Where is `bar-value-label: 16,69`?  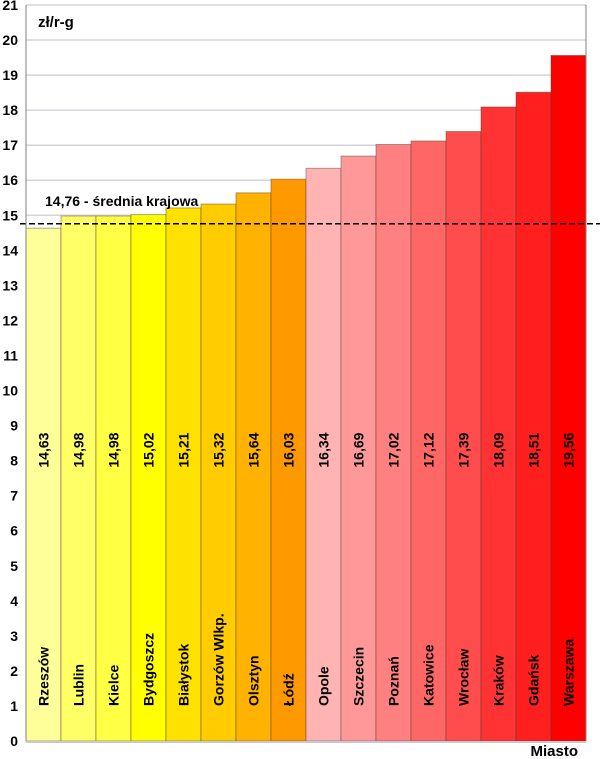
bar-value-label: 16,69 is located at coordinates (359, 449).